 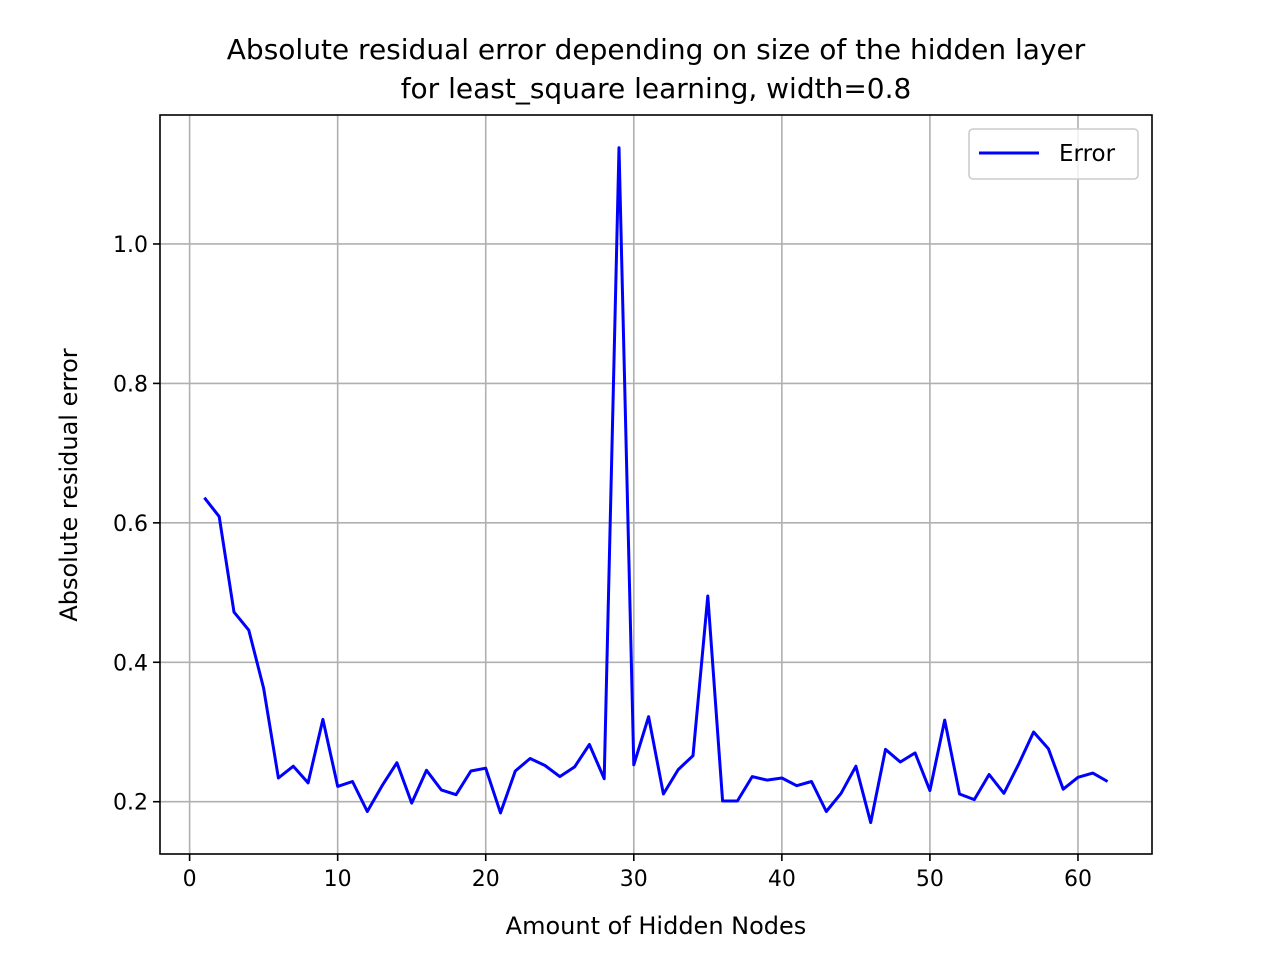 I want to click on x-tick-label: 60, so click(x=1078, y=879).